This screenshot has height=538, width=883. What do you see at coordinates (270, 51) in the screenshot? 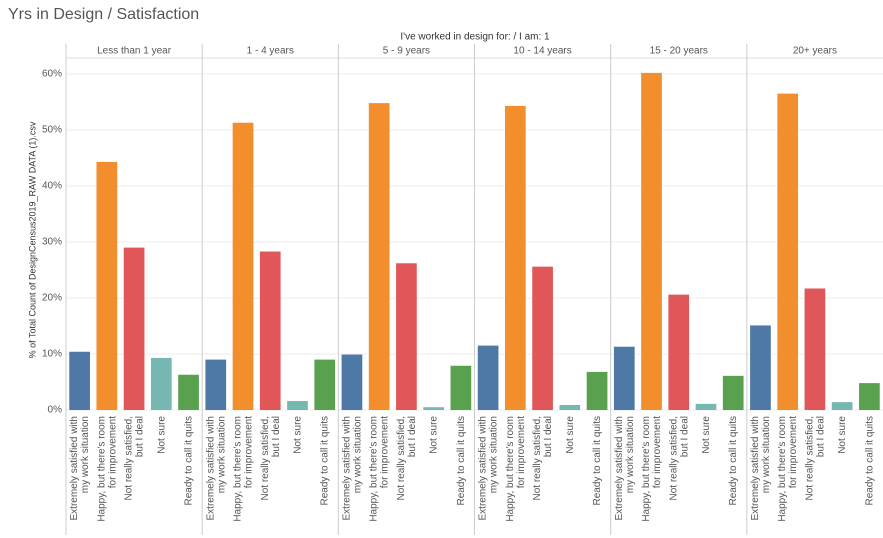
I see `panel-label: 1 - 4 years` at bounding box center [270, 51].